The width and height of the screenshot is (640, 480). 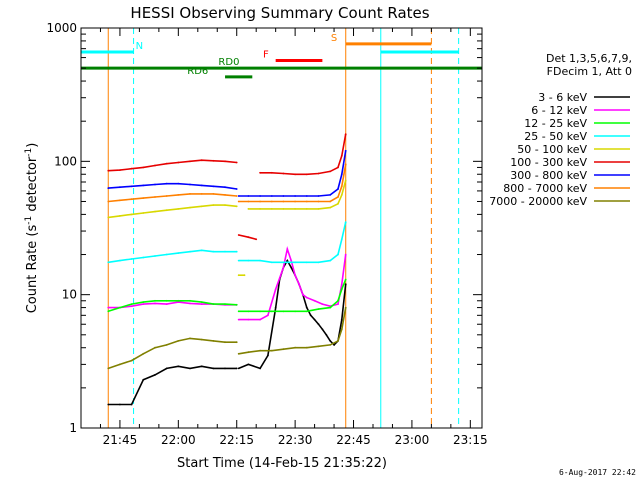 What do you see at coordinates (228, 62) in the screenshot?
I see `flag-label-rd0: RD0` at bounding box center [228, 62].